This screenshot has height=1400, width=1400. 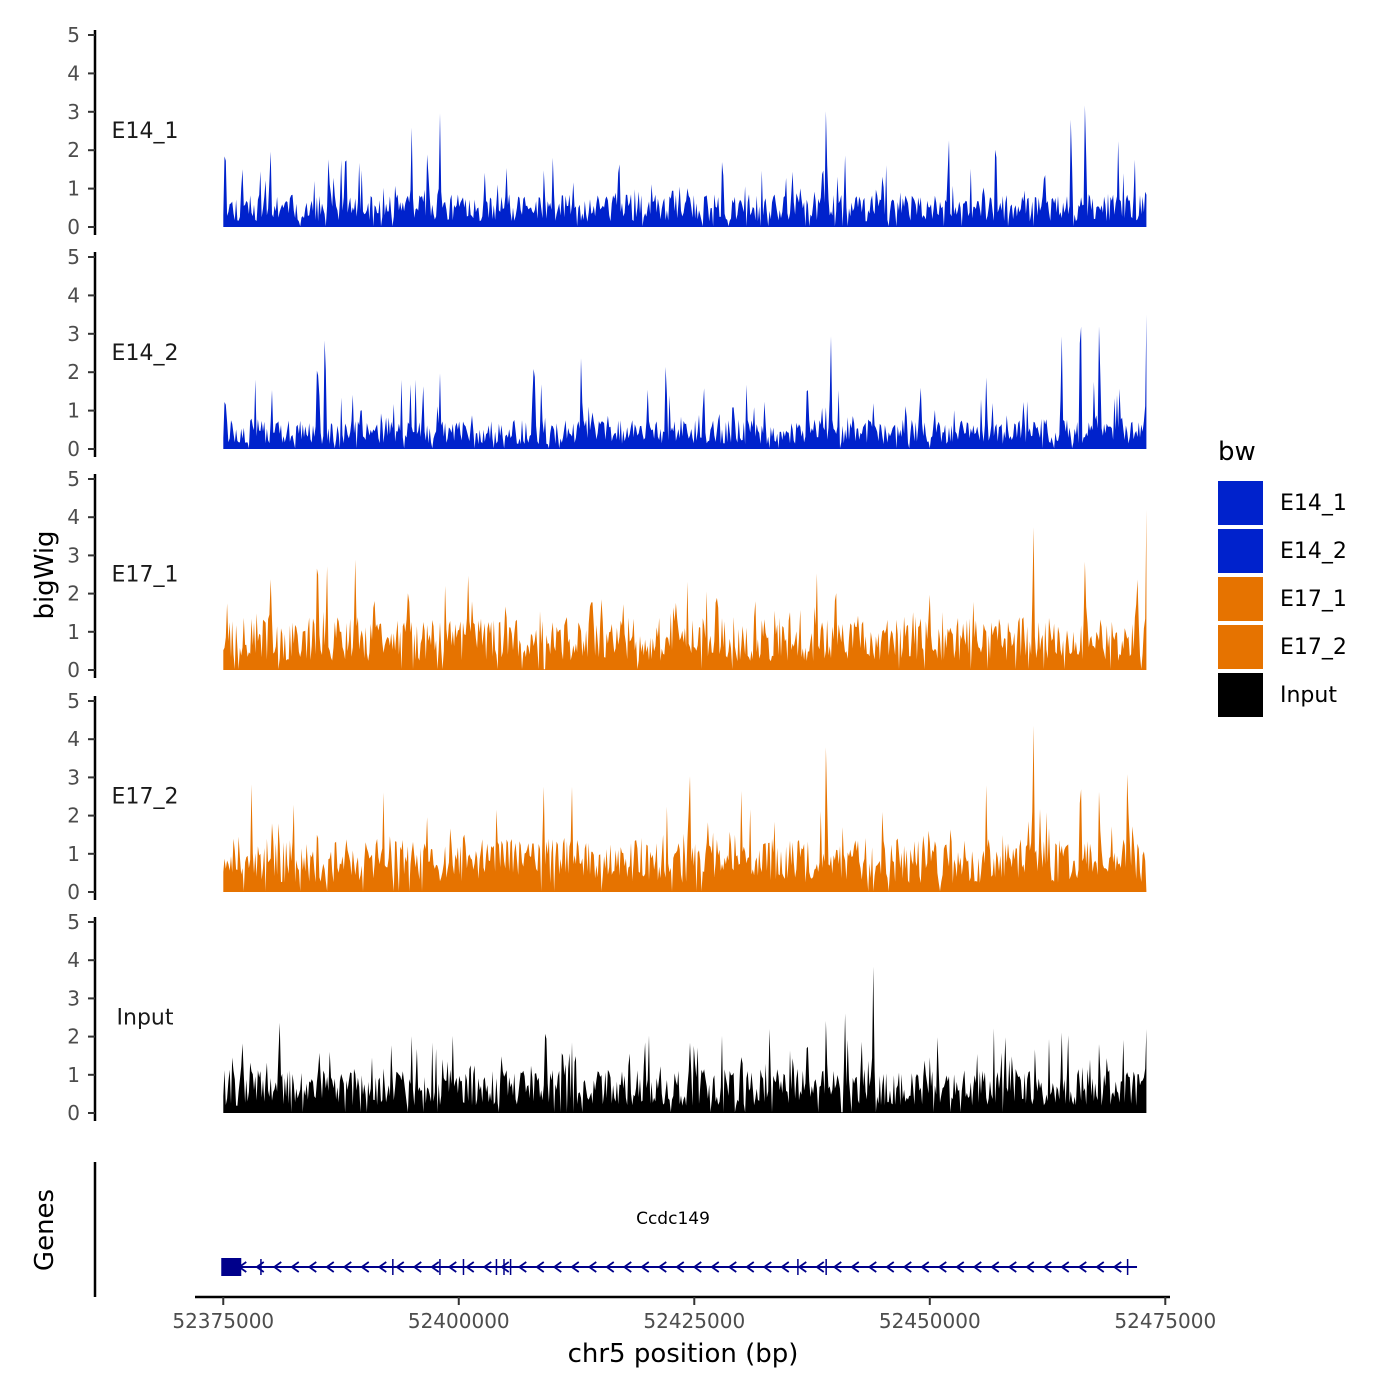 I want to click on track-label: E14_1, so click(x=145, y=131).